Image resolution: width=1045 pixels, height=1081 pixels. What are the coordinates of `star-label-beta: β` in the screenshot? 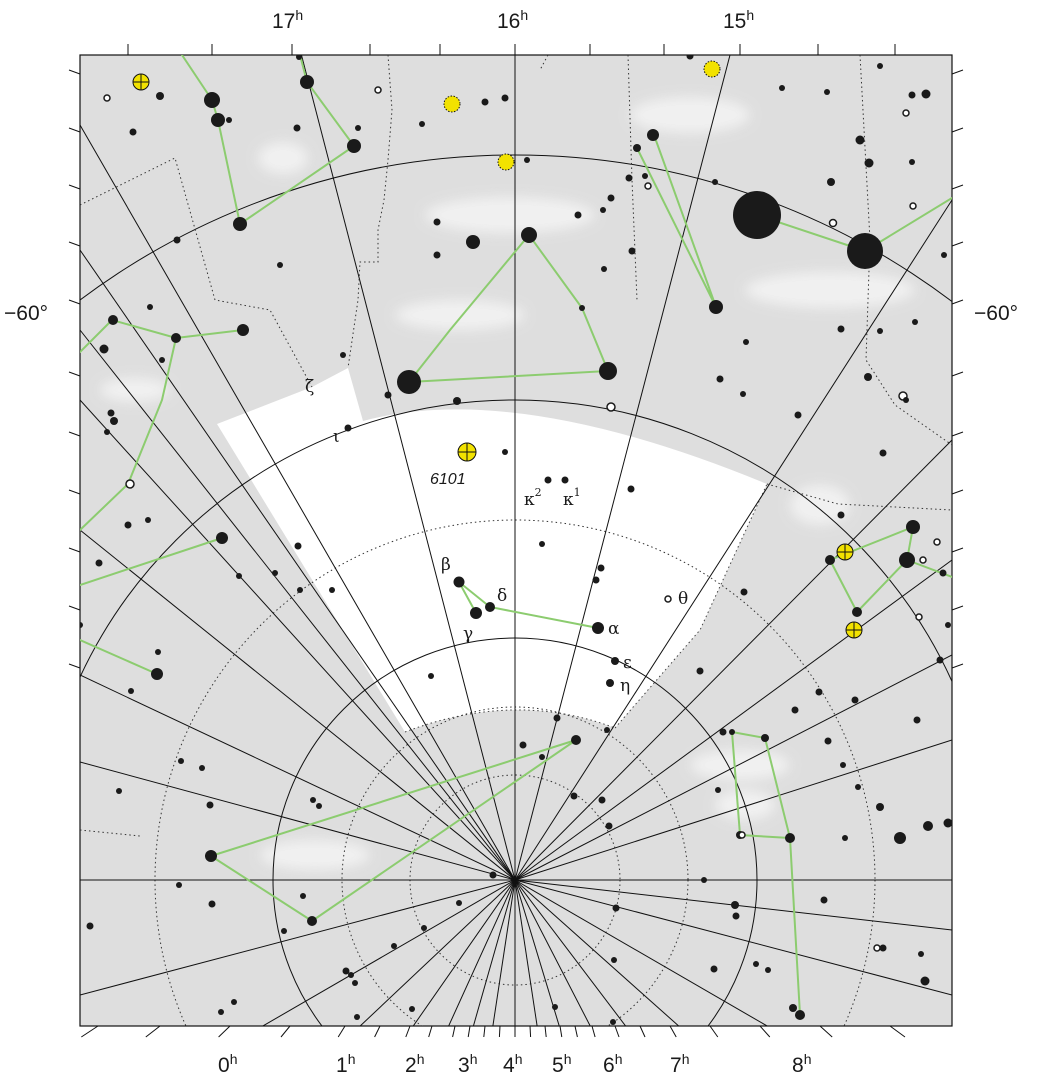 It's located at (446, 565).